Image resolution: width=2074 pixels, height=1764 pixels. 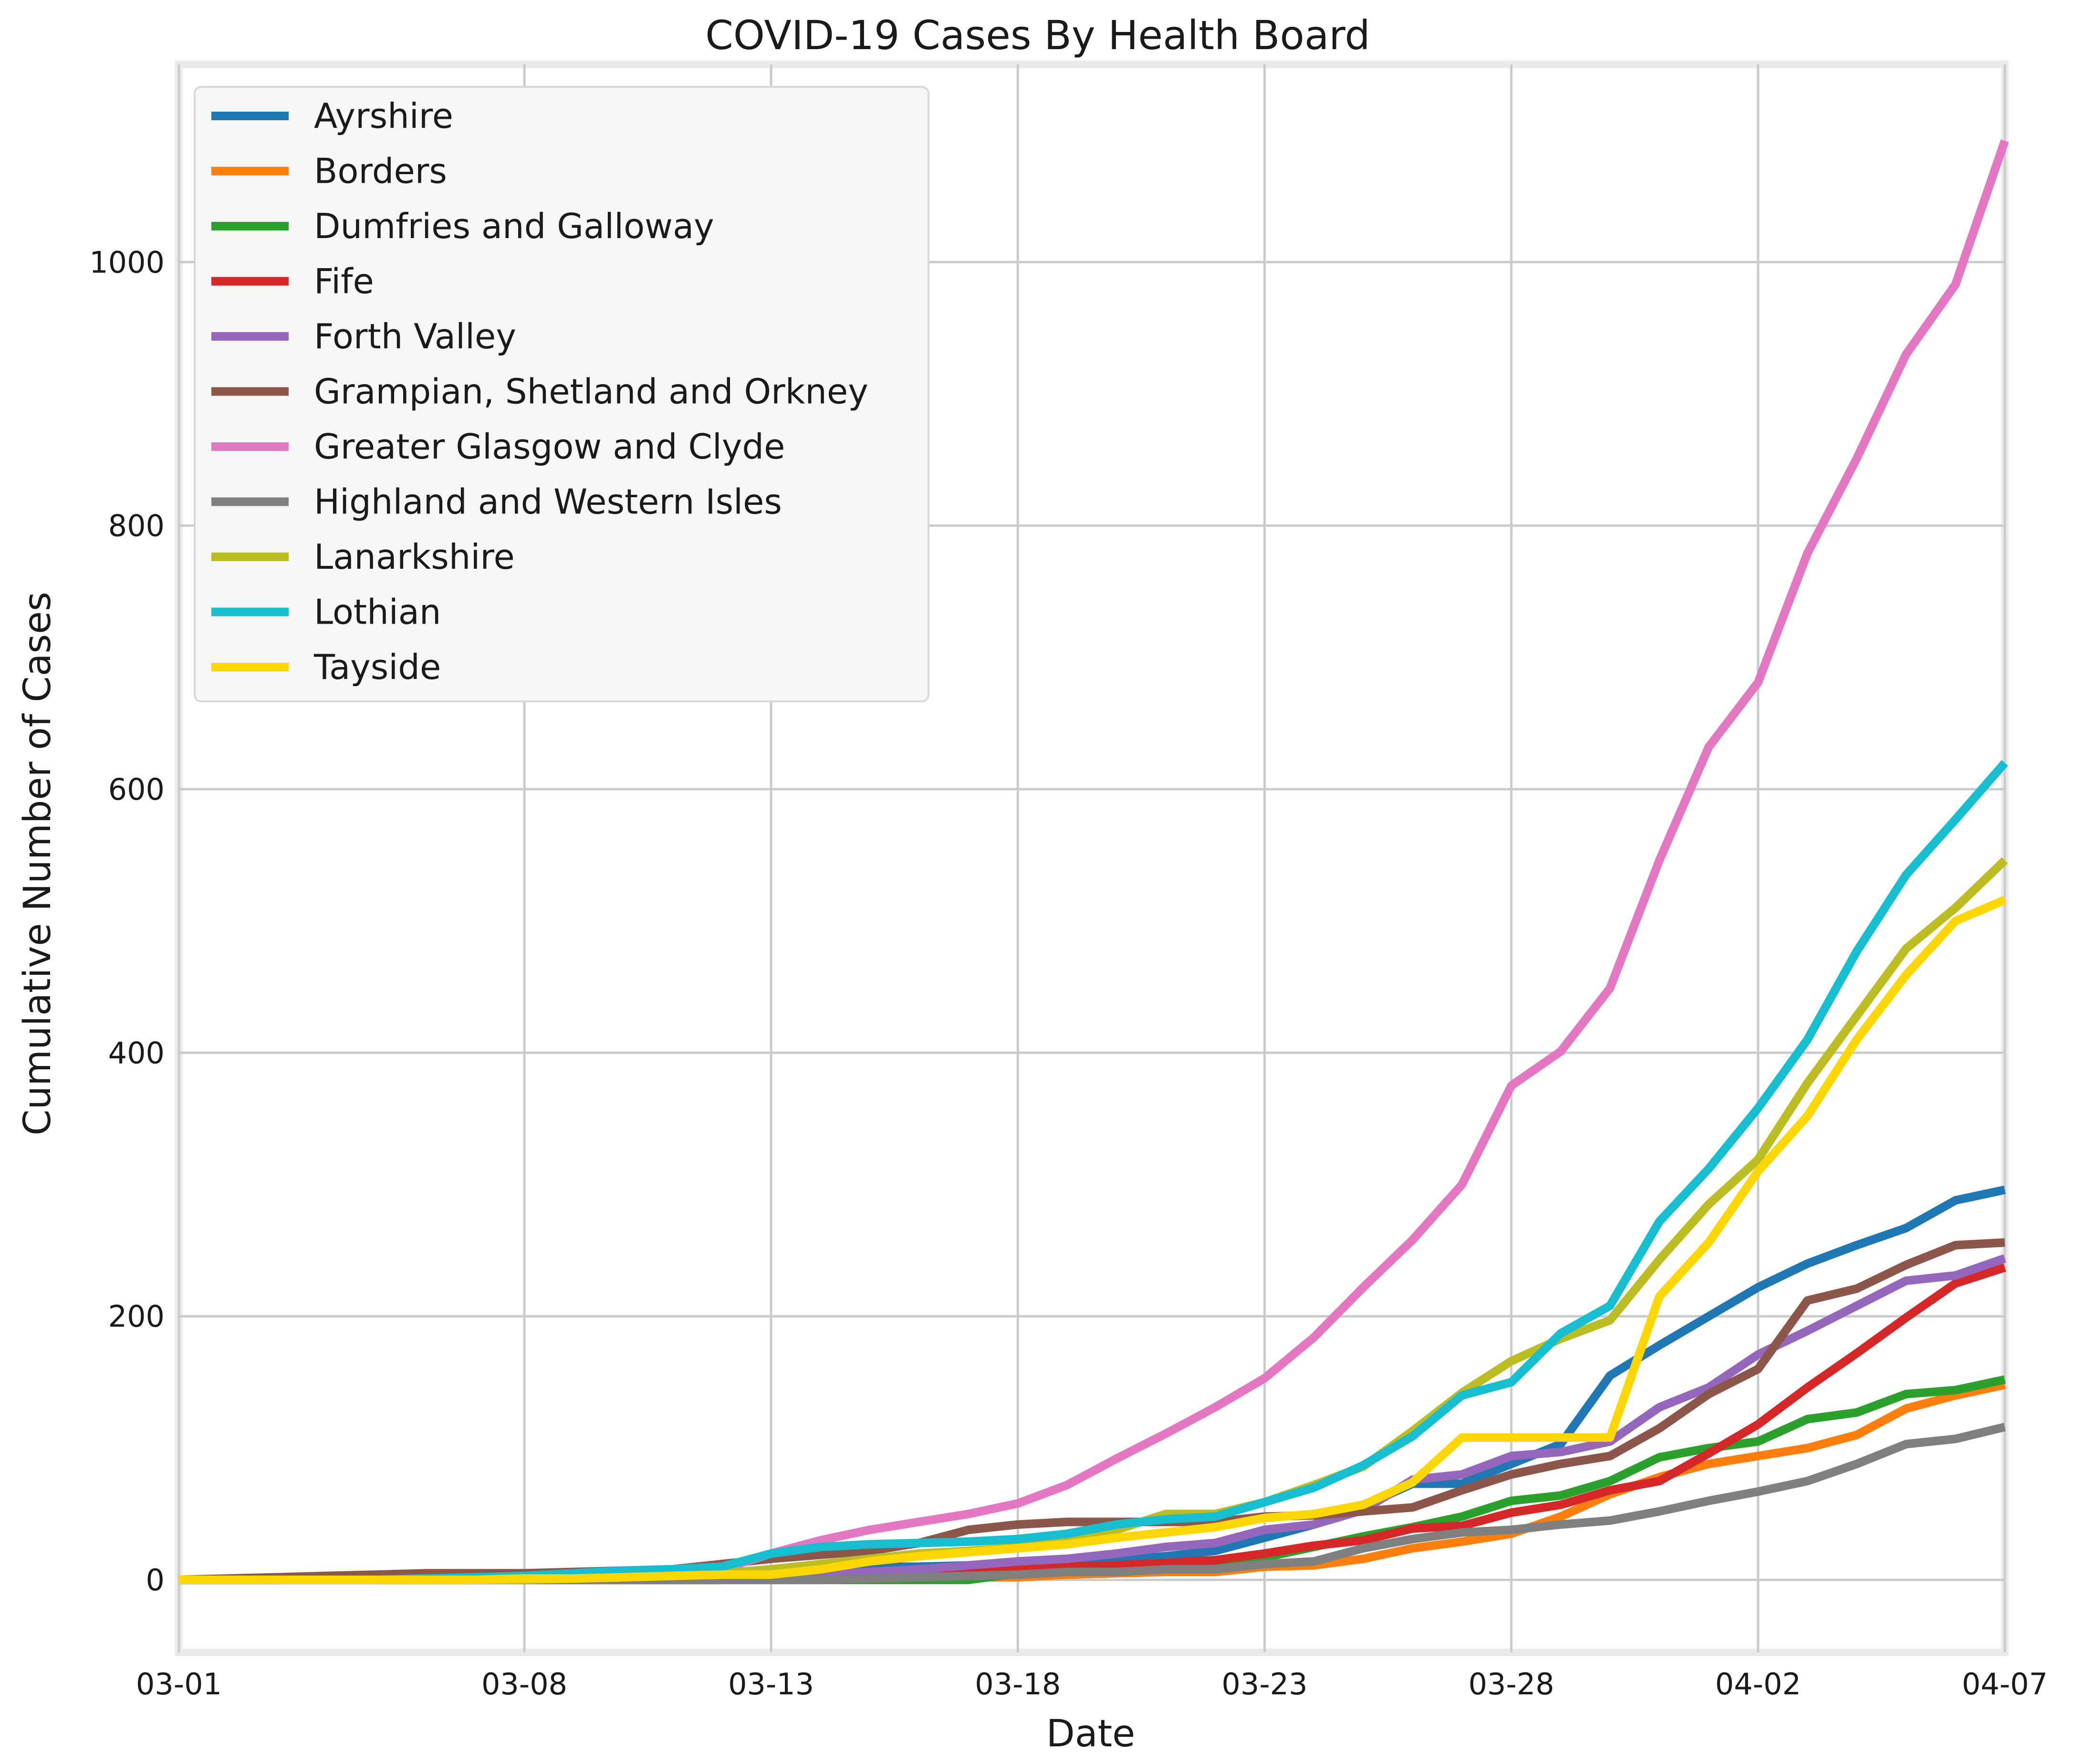 I want to click on y-tick-label: 0, so click(x=155, y=1580).